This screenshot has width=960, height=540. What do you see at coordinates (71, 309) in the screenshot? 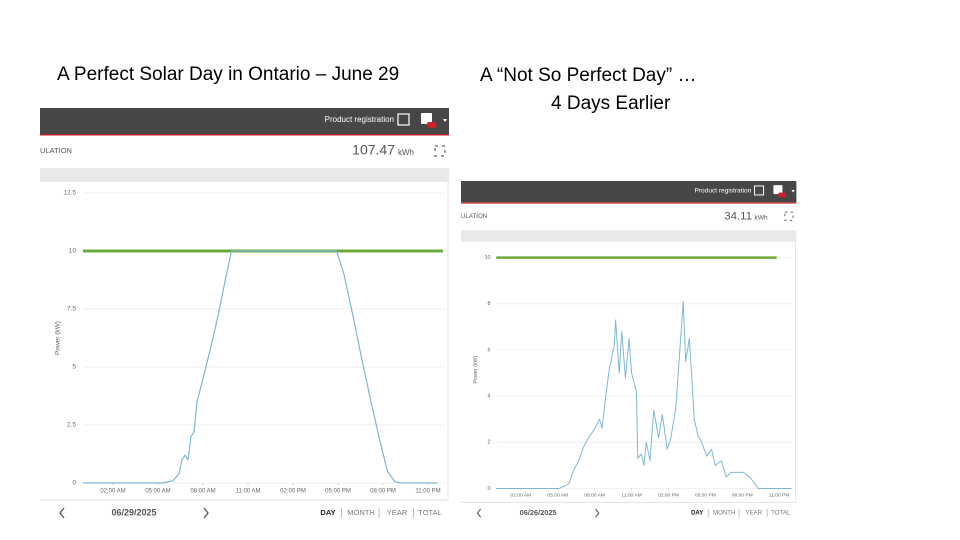
I see `y-tick-label: 7.5` at bounding box center [71, 309].